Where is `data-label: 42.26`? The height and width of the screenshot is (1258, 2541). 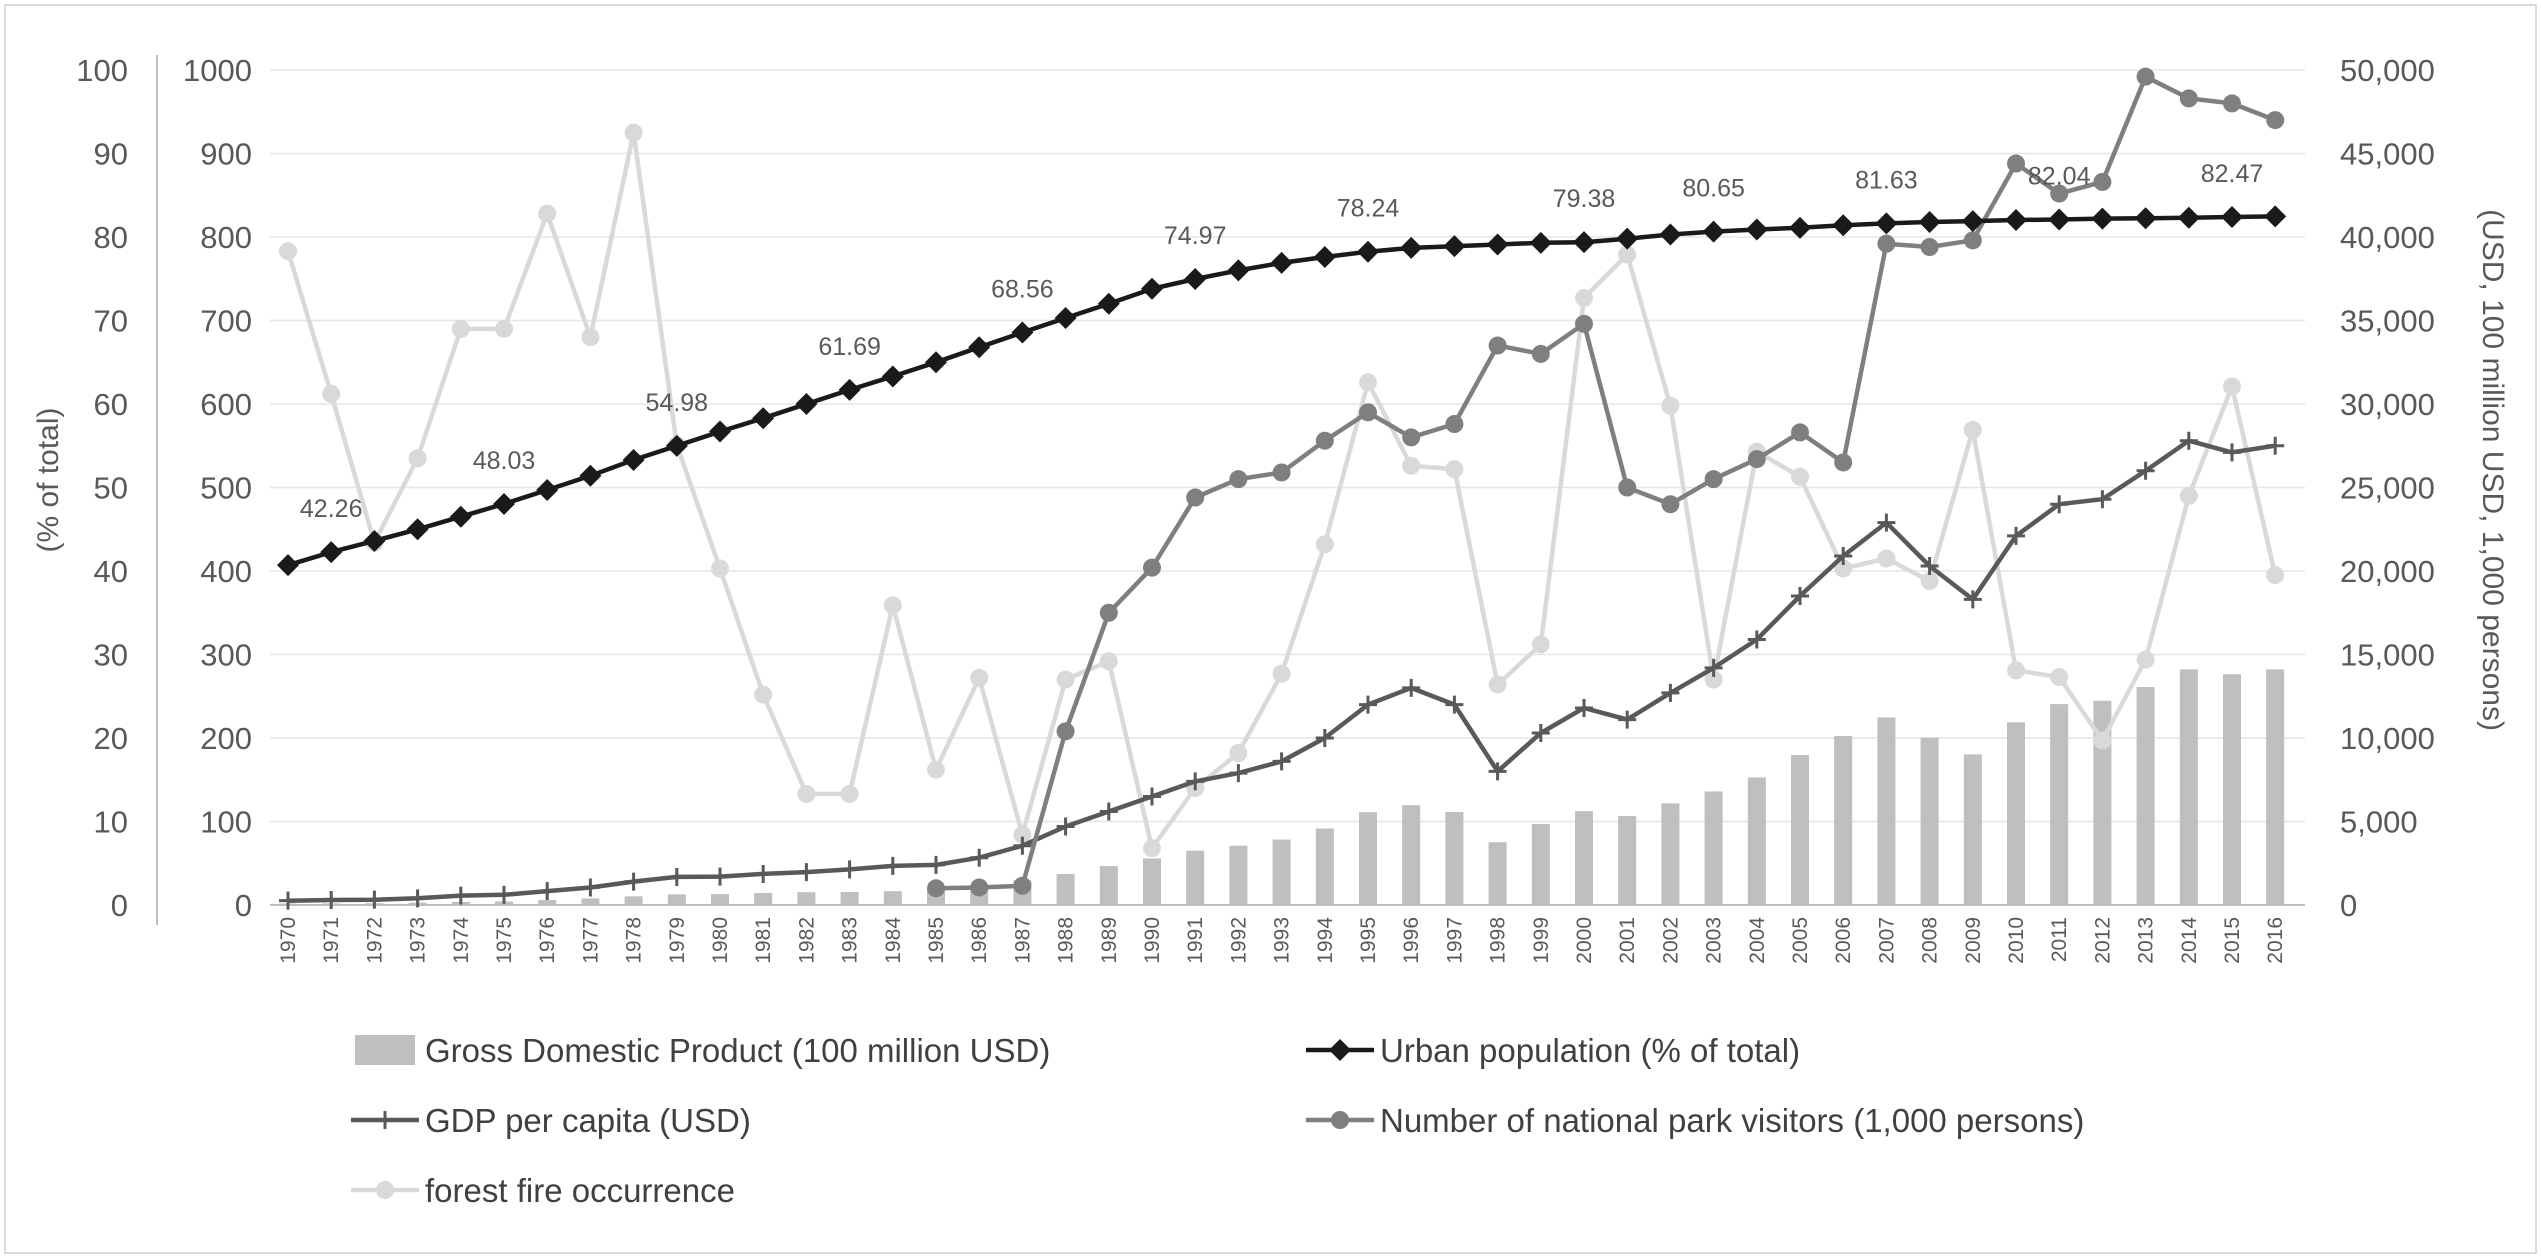 data-label: 42.26 is located at coordinates (331, 509).